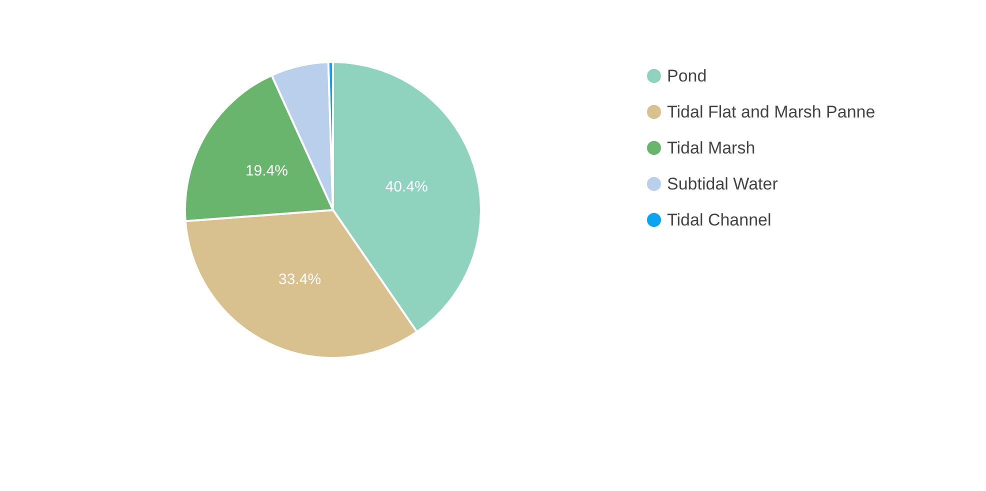 The image size is (986, 491). I want to click on legend-label: Tidal Channel, so click(719, 220).